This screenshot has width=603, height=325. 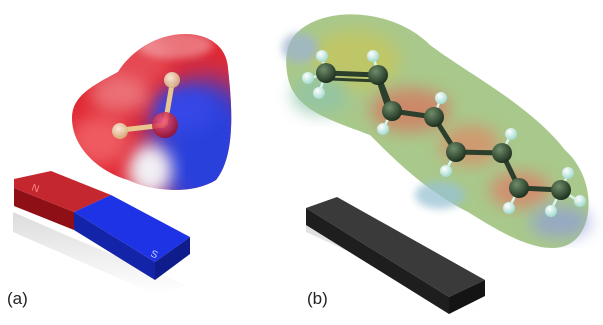 I want to click on water-atoms, so click(x=146, y=105).